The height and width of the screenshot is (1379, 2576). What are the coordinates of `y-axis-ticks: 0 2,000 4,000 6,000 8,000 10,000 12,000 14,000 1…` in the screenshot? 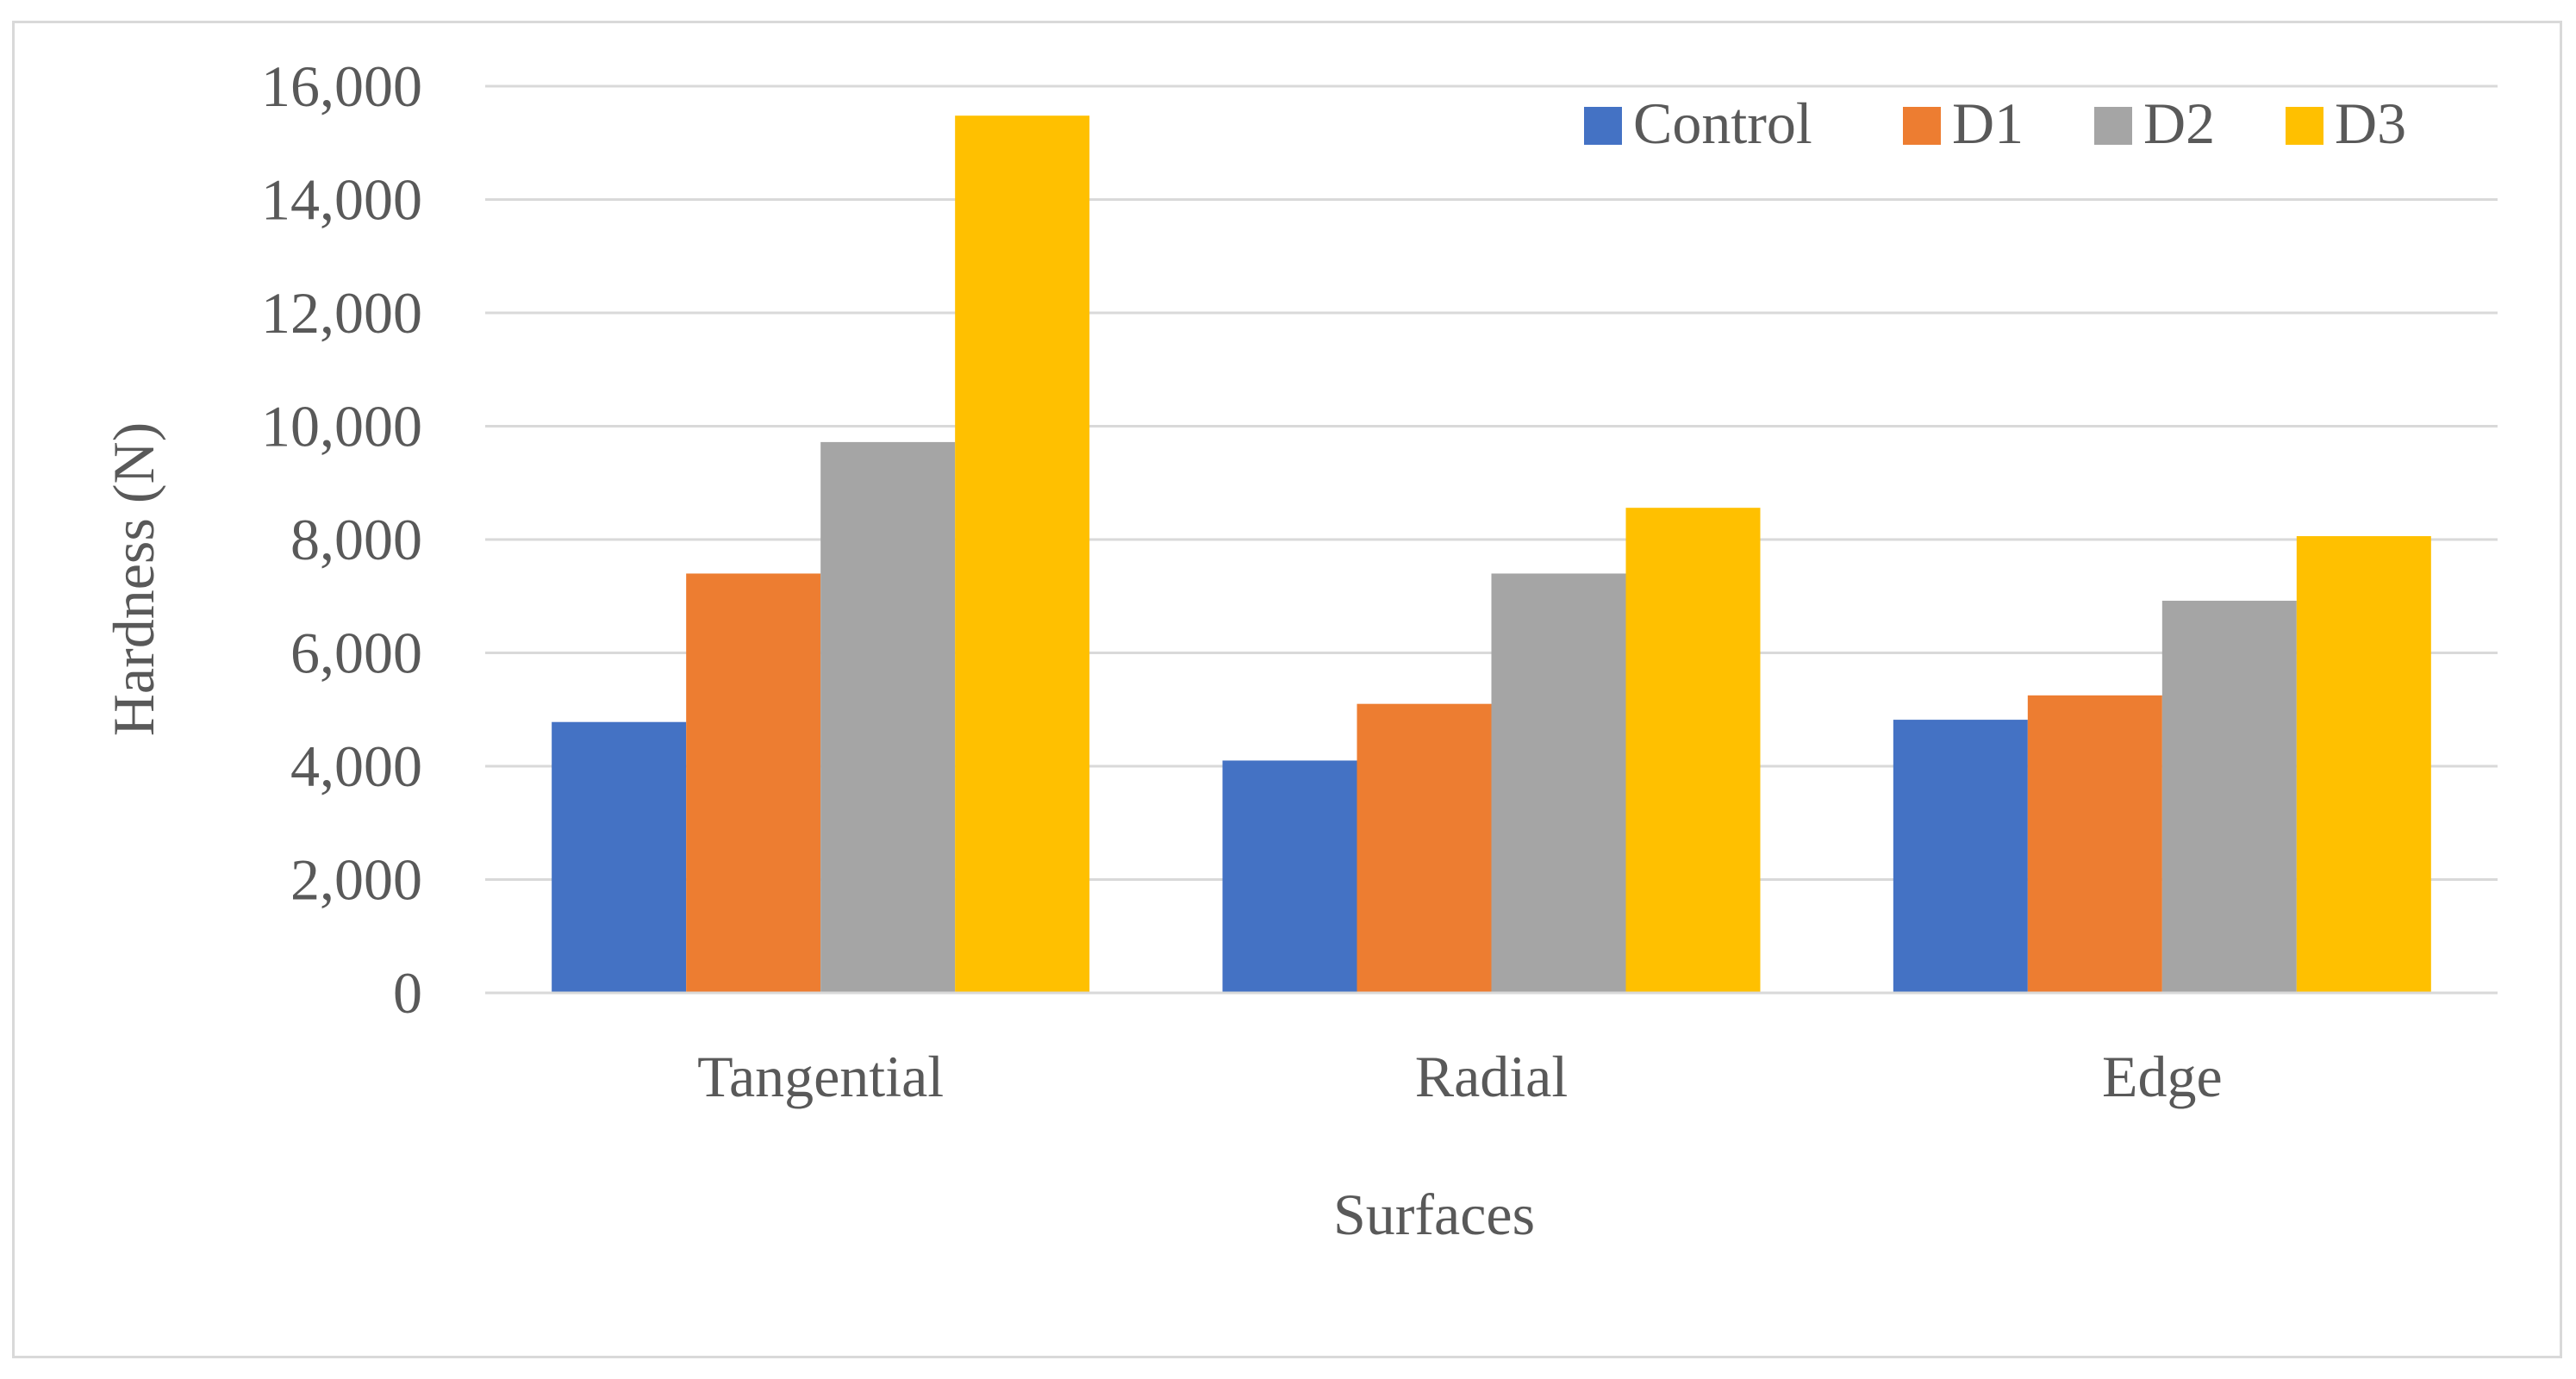 It's located at (341, 539).